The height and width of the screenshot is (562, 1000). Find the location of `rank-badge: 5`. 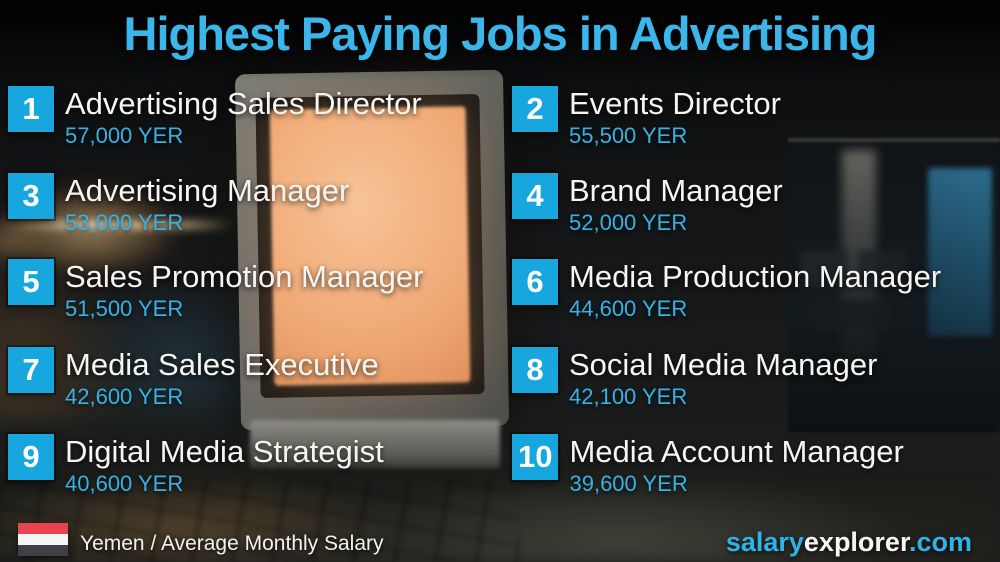

rank-badge: 5 is located at coordinates (31, 282).